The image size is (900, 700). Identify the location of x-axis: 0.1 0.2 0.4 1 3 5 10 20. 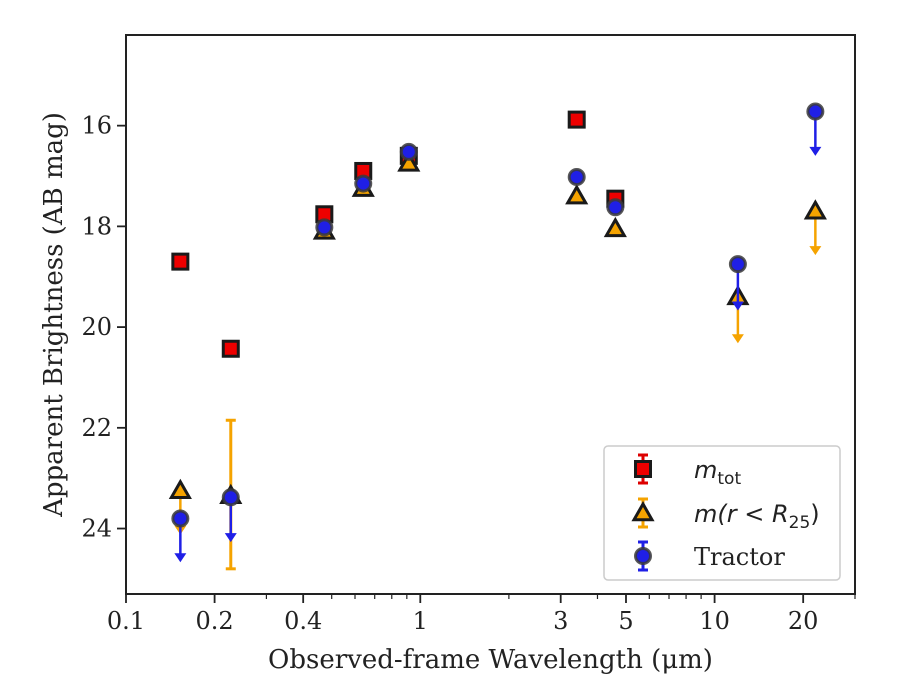
(481, 614).